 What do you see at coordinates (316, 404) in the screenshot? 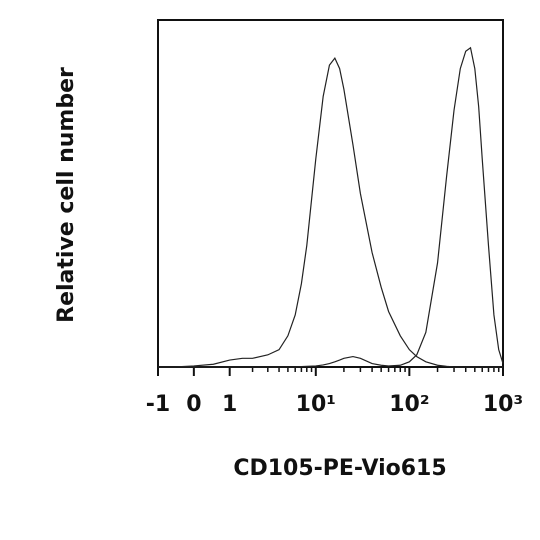
I see `x-tick-label: 10¹` at bounding box center [316, 404].